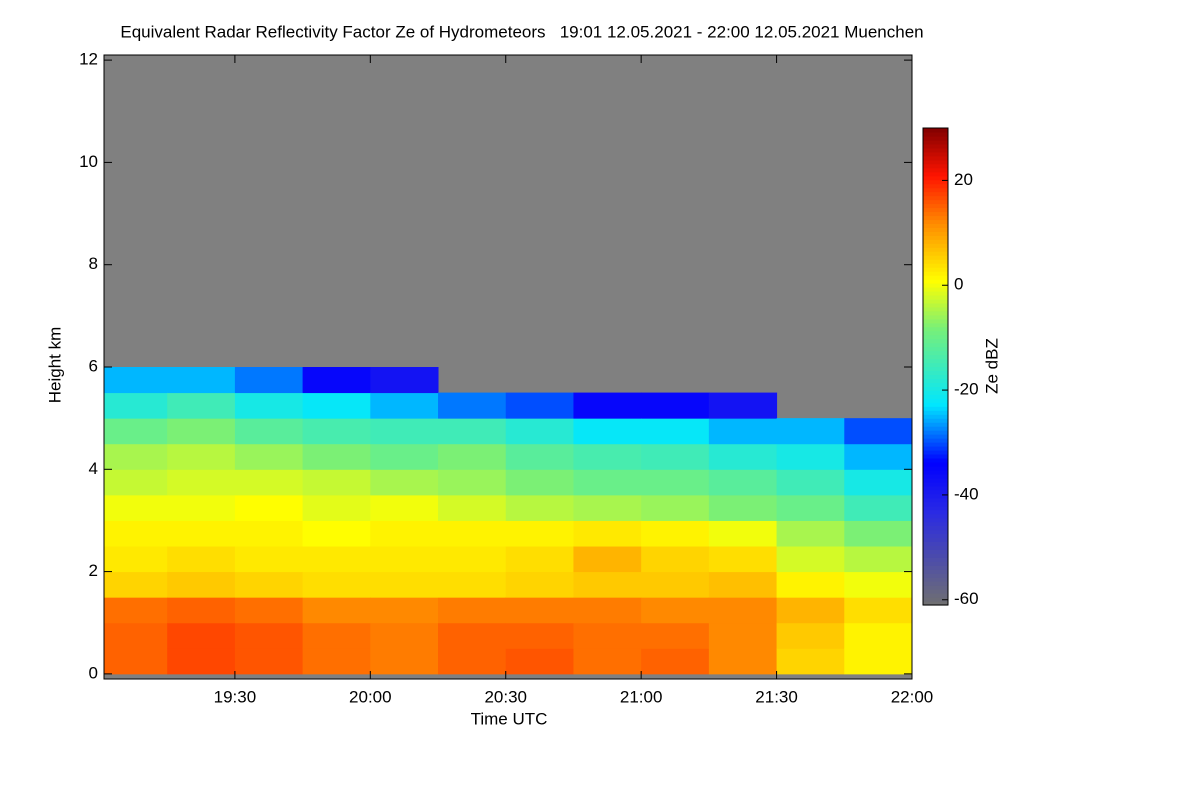 This screenshot has height=800, width=1200. What do you see at coordinates (93, 365) in the screenshot?
I see `y-tick-label: 6` at bounding box center [93, 365].